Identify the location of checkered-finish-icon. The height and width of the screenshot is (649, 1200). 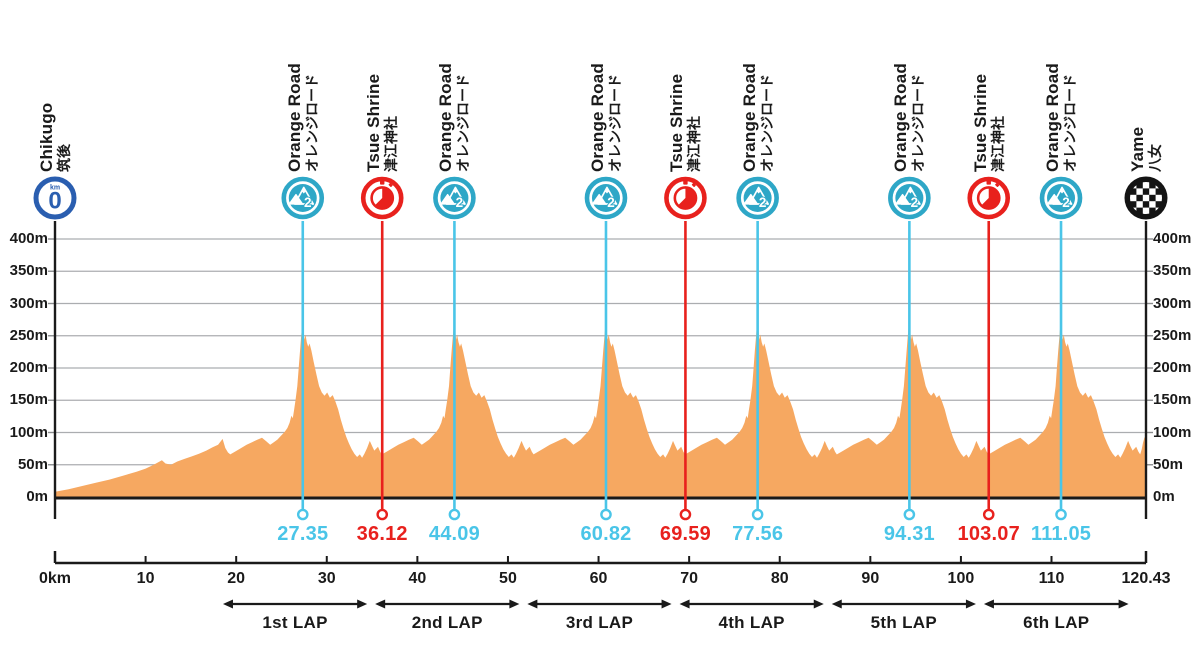
(1146, 198).